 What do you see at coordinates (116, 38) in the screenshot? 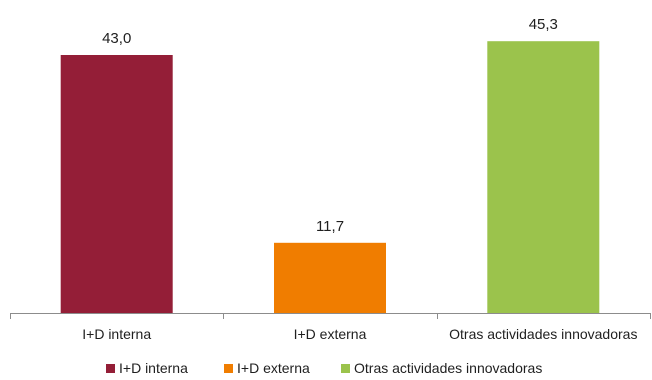
I see `data-label-1: 43,0` at bounding box center [116, 38].